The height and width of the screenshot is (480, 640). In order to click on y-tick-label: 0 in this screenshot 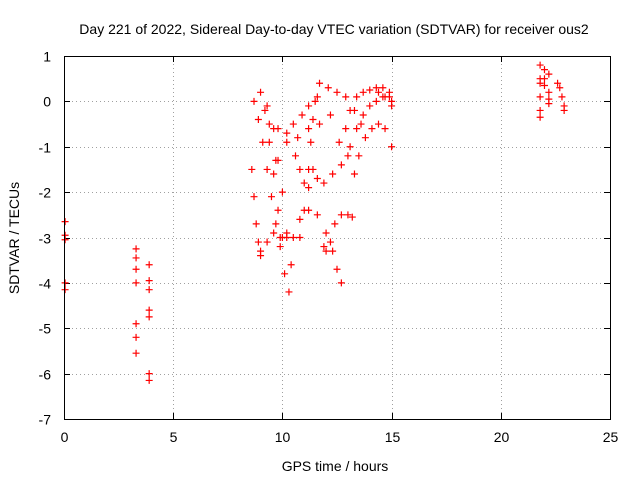, I will do `click(47, 102)`.